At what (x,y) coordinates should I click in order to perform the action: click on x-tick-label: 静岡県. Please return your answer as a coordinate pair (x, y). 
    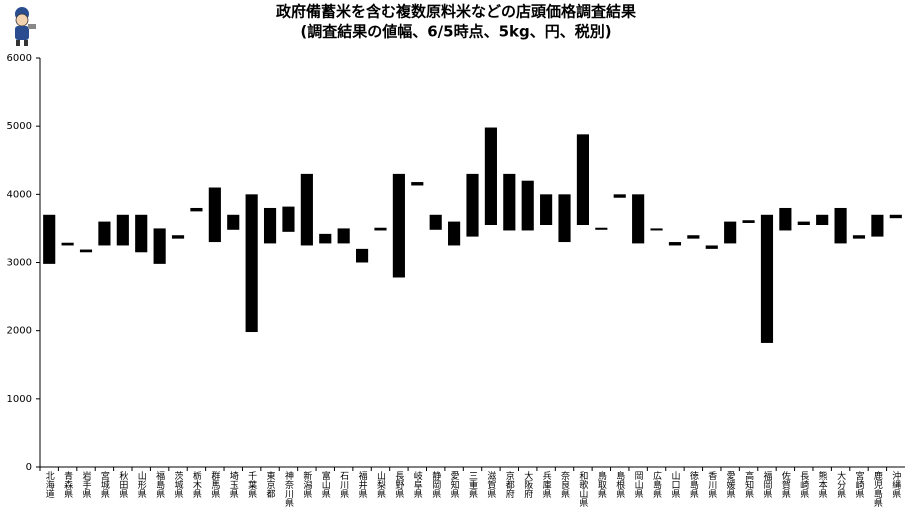
    Looking at the image, I should click on (435, 484).